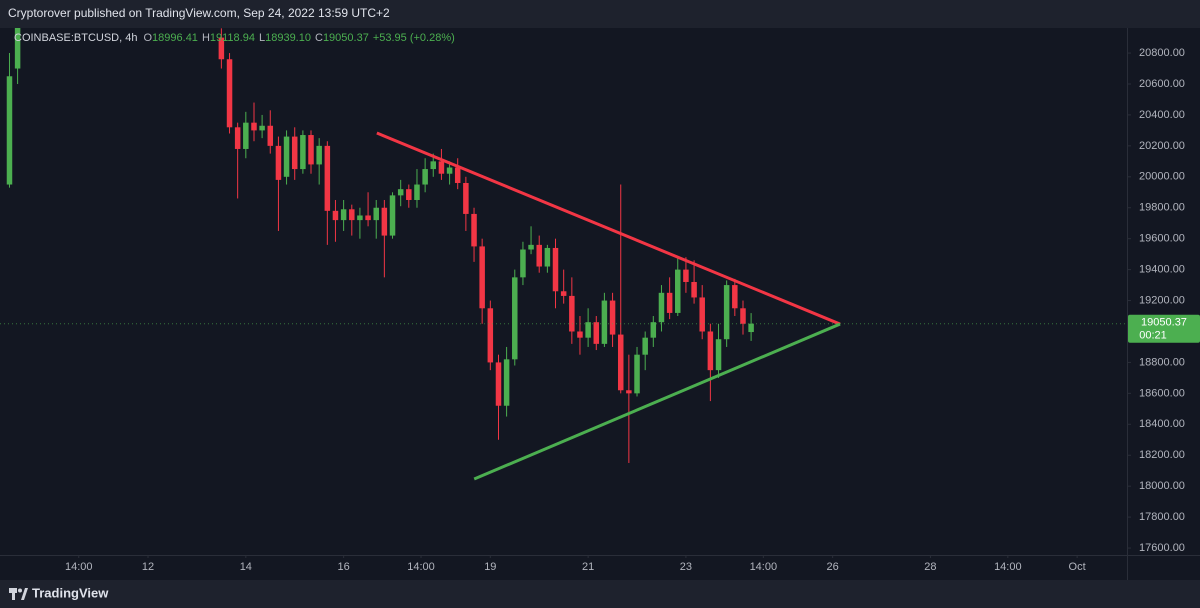 The image size is (1200, 608). What do you see at coordinates (930, 567) in the screenshot?
I see `x-tick-label: 28` at bounding box center [930, 567].